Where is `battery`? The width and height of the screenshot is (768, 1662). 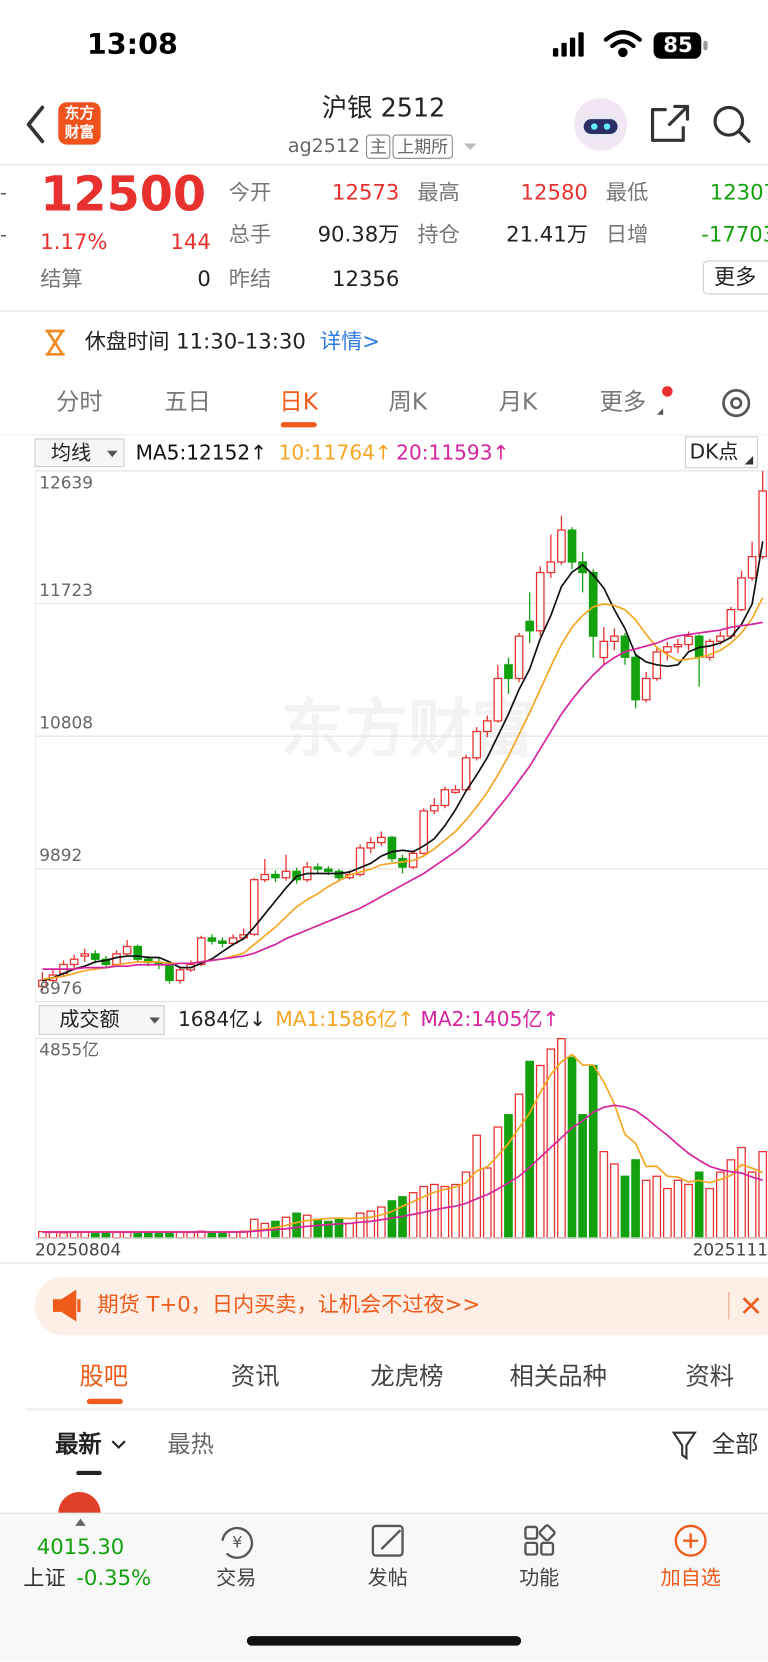 battery is located at coordinates (677, 45).